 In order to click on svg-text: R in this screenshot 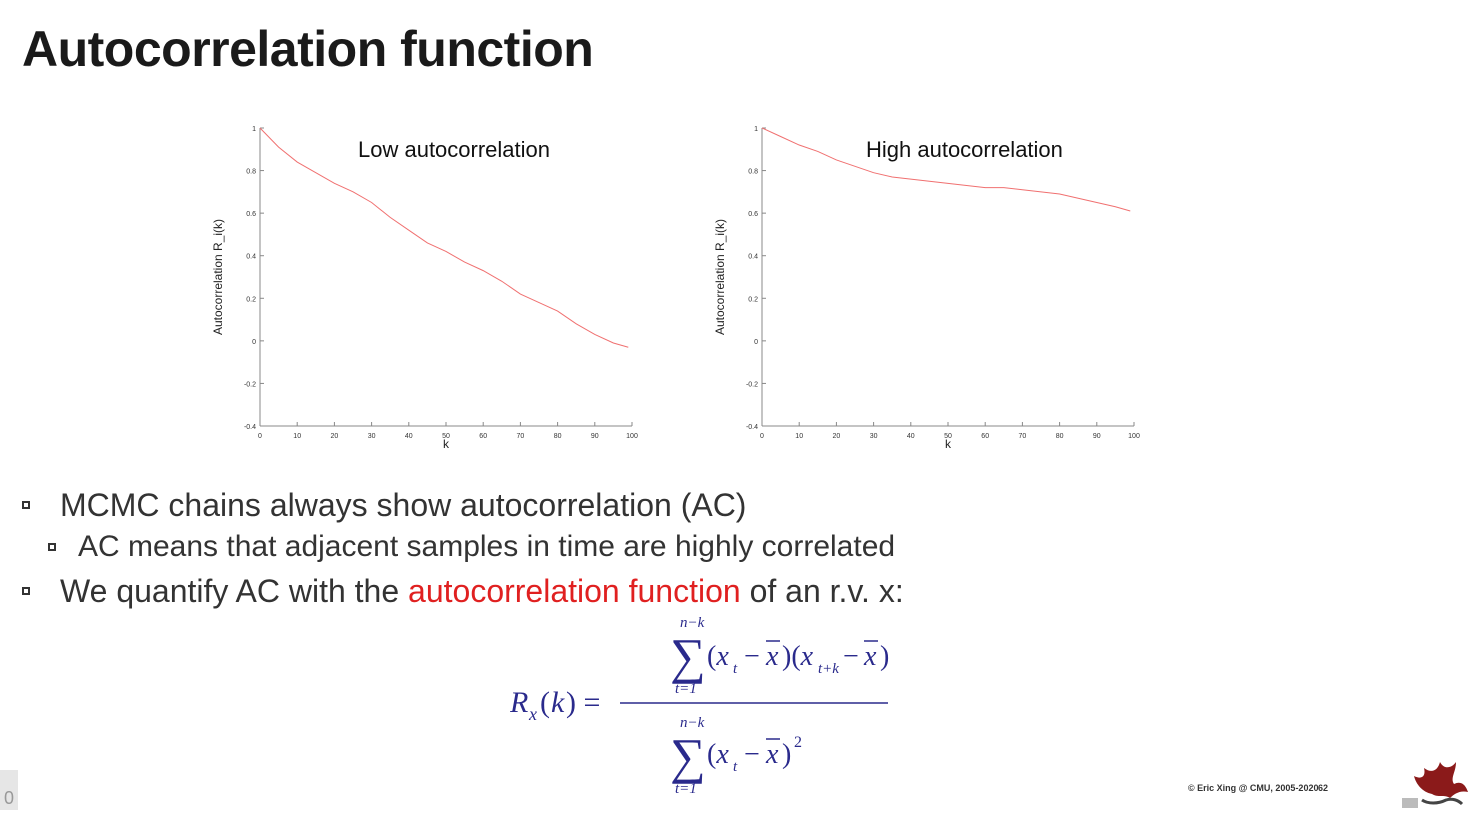, I will do `click(519, 702)`.